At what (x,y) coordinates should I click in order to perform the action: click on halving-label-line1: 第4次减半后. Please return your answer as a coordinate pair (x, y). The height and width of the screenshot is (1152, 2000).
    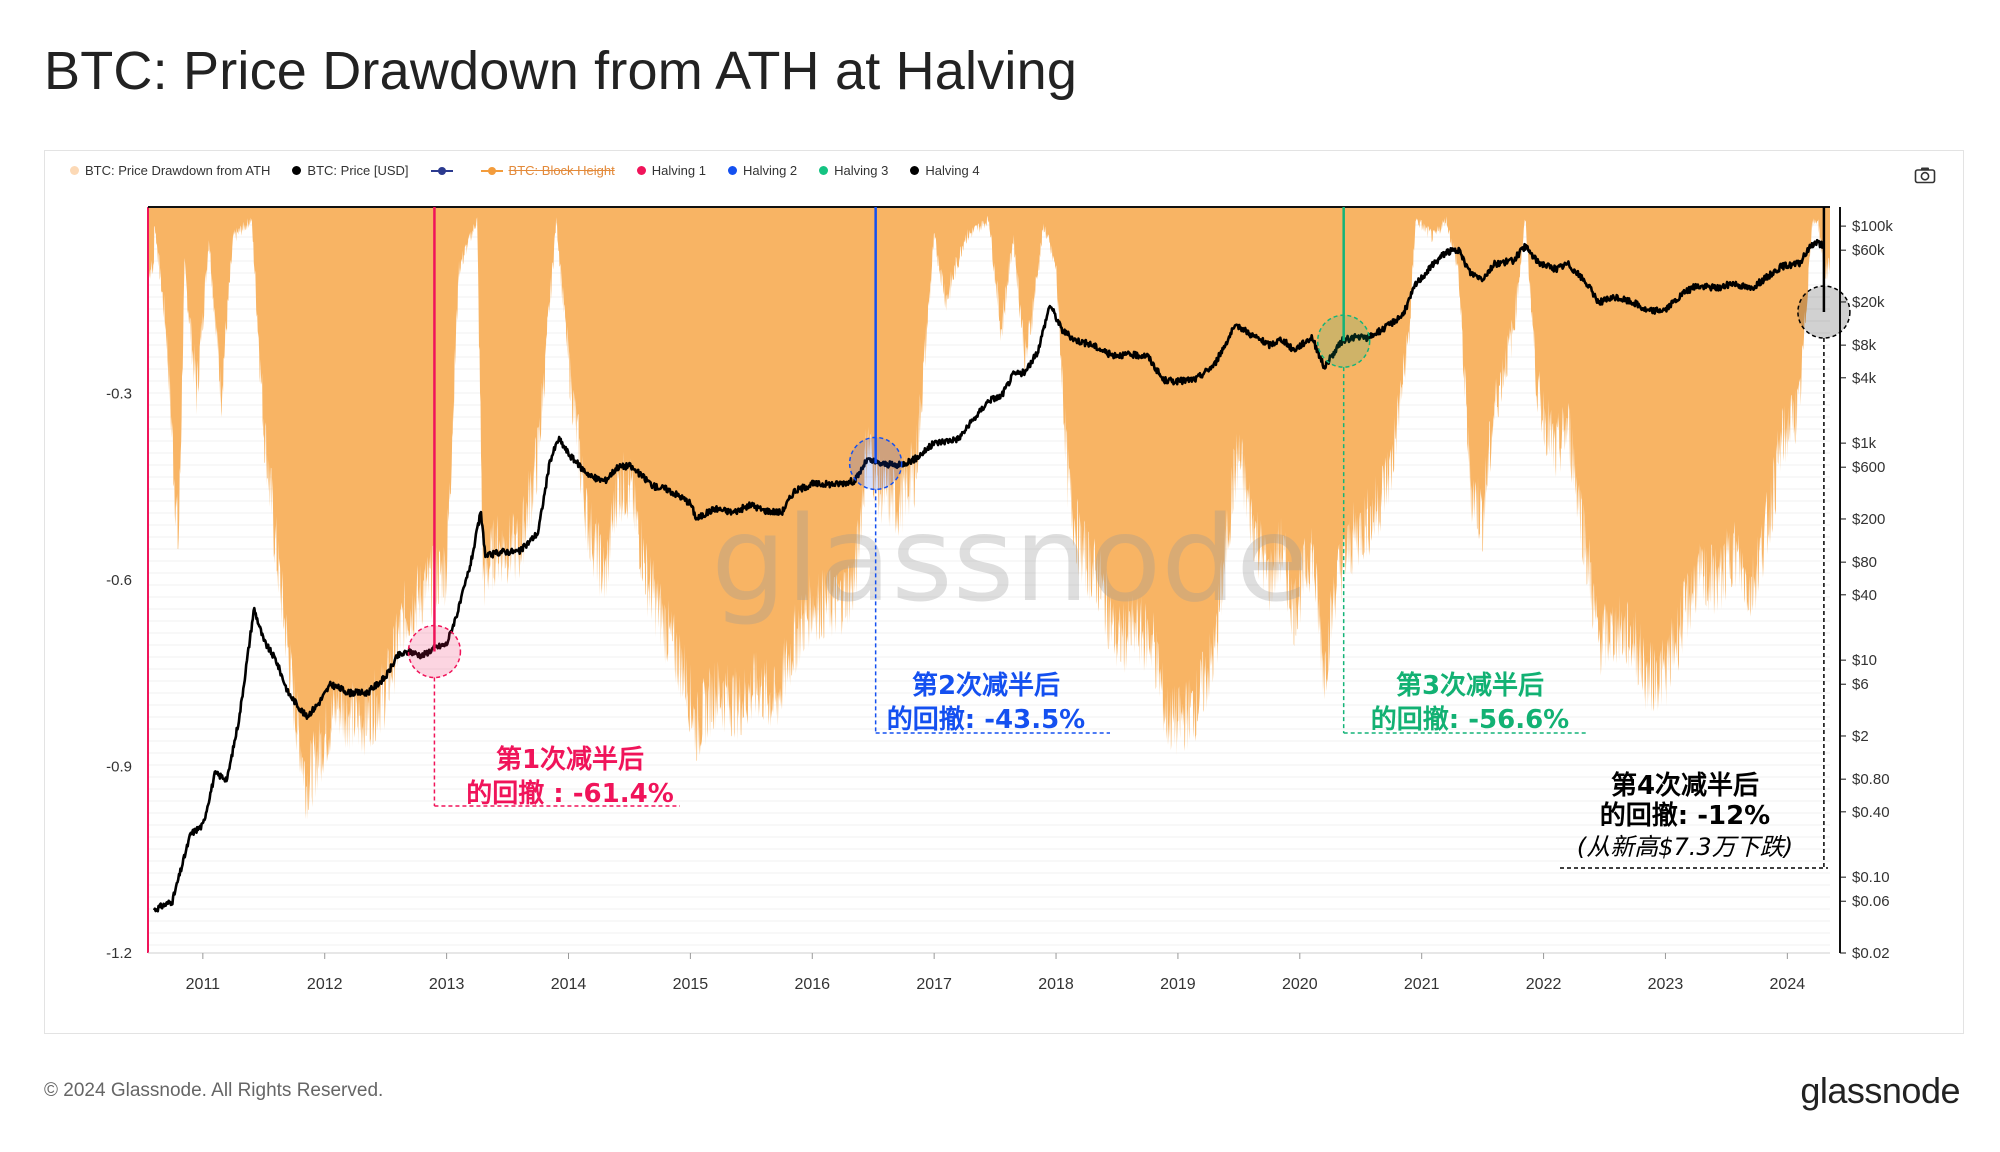
    Looking at the image, I should click on (1685, 785).